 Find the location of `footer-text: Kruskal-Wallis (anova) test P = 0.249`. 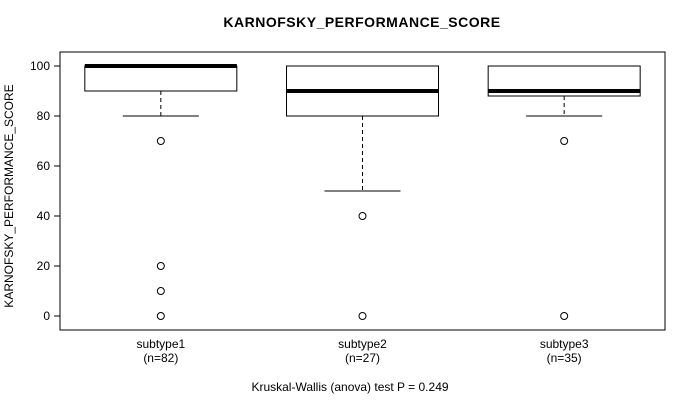

footer-text: Kruskal-Wallis (anova) test P = 0.249 is located at coordinates (349, 387).